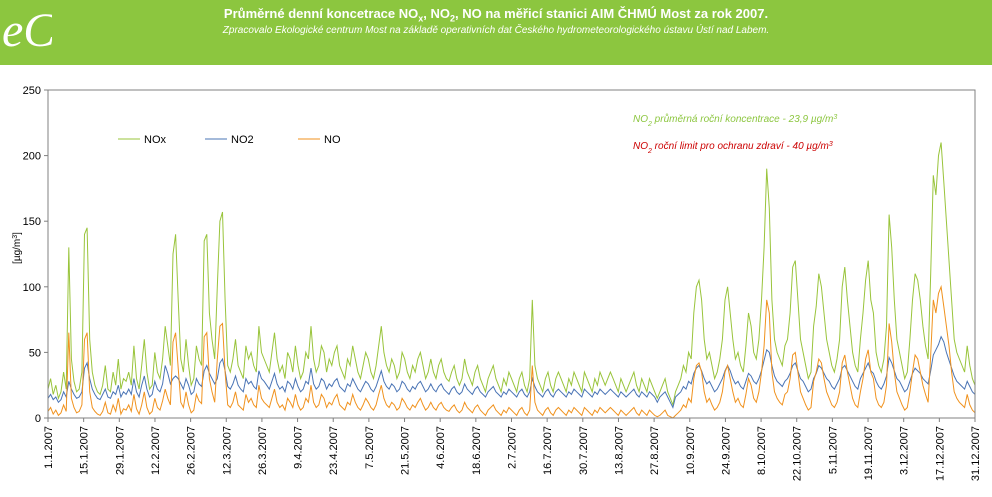  What do you see at coordinates (726, 450) in the screenshot?
I see `x-tick-label: 24.9.2007` at bounding box center [726, 450].